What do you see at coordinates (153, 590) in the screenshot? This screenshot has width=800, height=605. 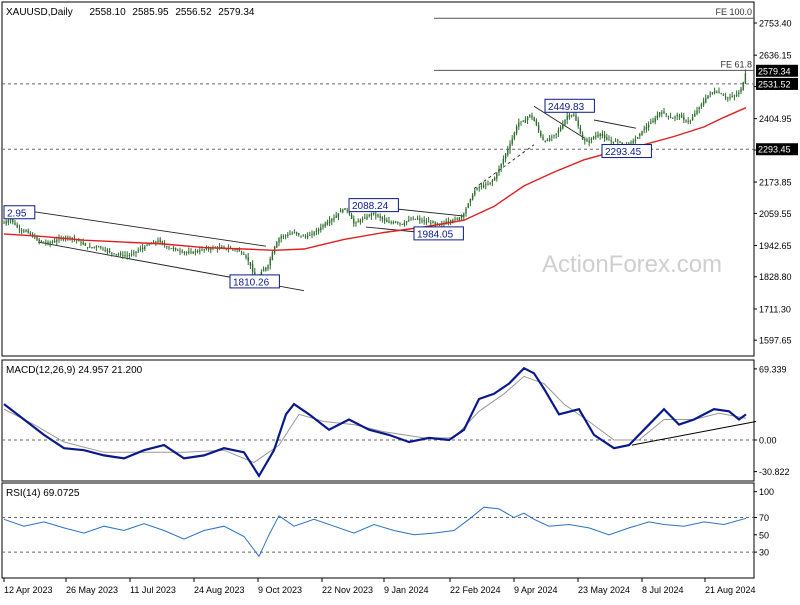 I see `x-tick-label: 11 Jul 2023` at bounding box center [153, 590].